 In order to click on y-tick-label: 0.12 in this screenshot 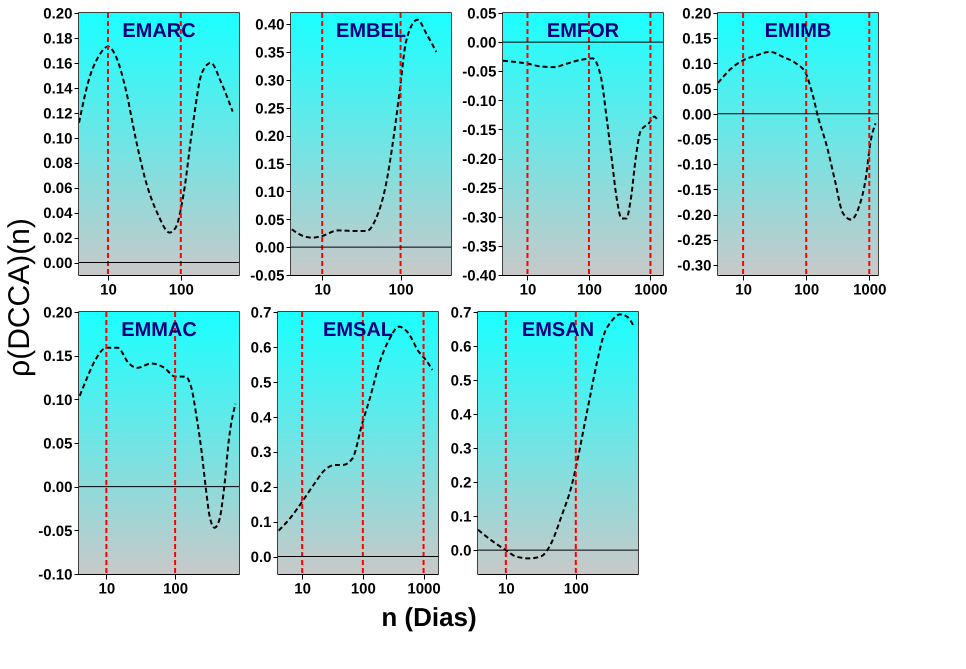, I will do `click(57, 113)`.